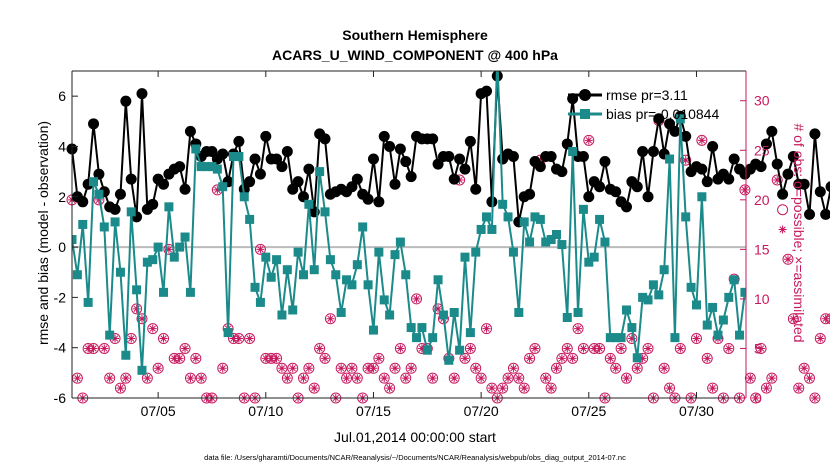  I want to click on y2-tick-label: 0, so click(758, 398).